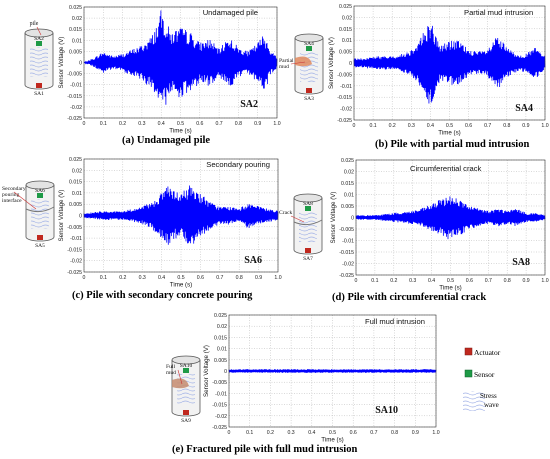 This screenshot has height=459, width=550. I want to click on y-tick-label: -0.02, so click(221, 417).